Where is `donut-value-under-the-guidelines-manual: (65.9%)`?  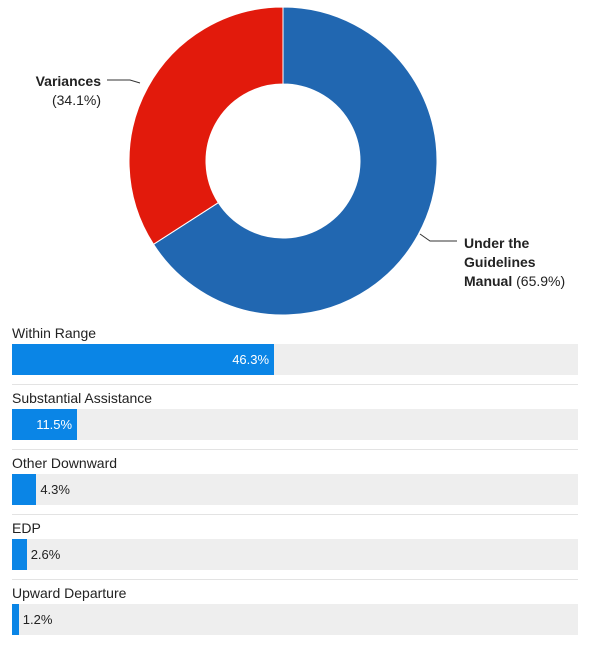 donut-value-under-the-guidelines-manual: (65.9%) is located at coordinates (538, 281).